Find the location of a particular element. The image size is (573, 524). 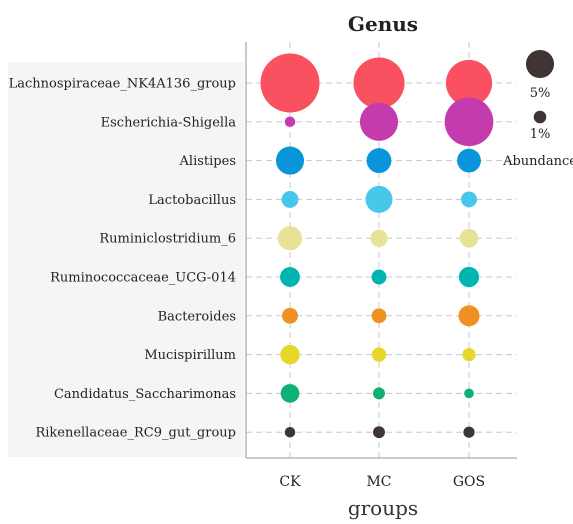

bubble-ruminiclostridium-6-mc is located at coordinates (379, 238).